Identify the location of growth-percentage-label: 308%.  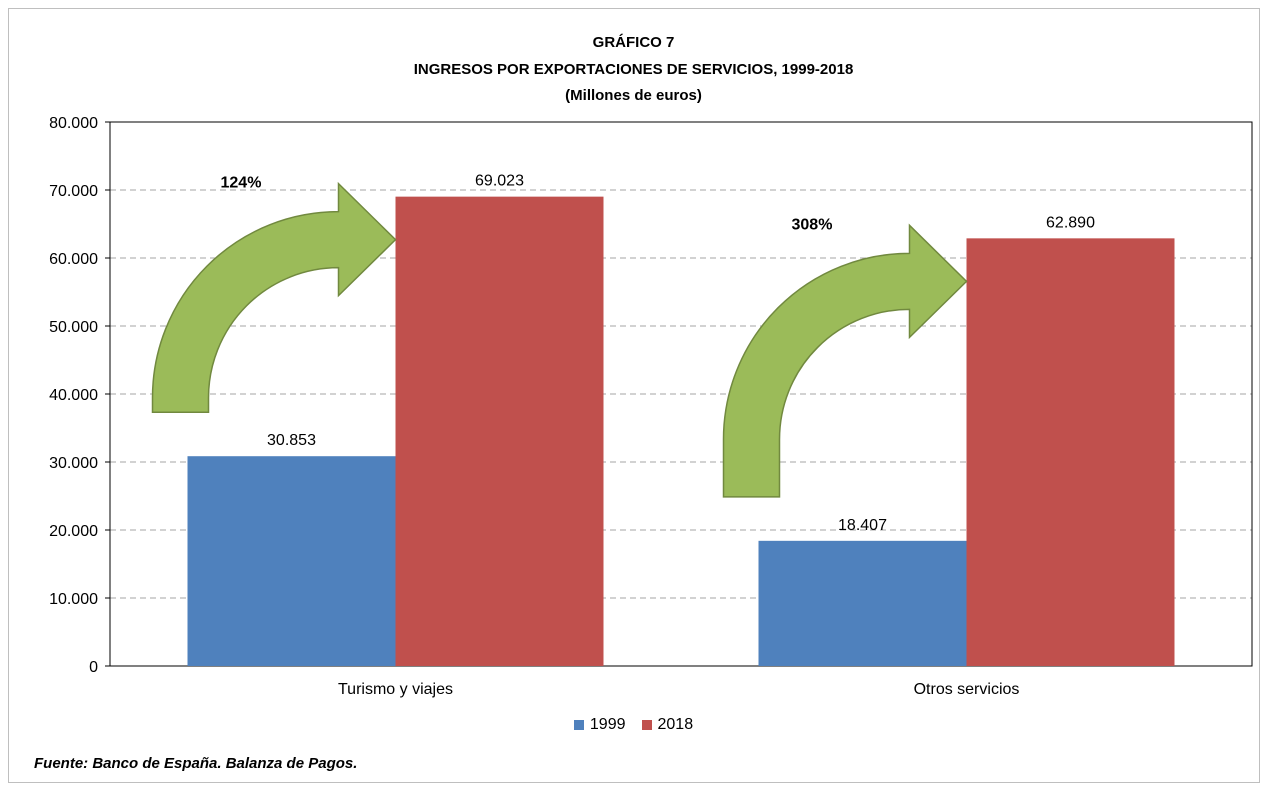
(812, 224).